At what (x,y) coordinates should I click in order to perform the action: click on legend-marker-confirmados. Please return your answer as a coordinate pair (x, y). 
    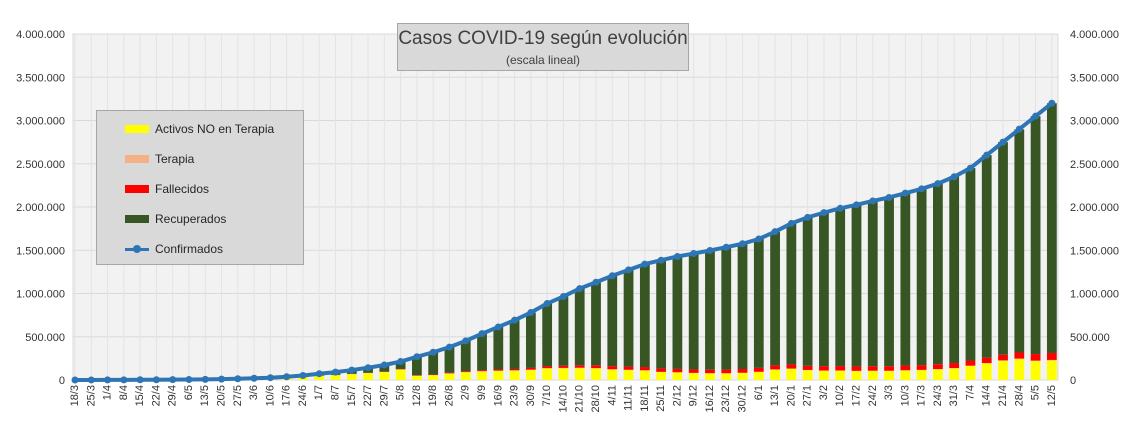
    Looking at the image, I should click on (137, 249).